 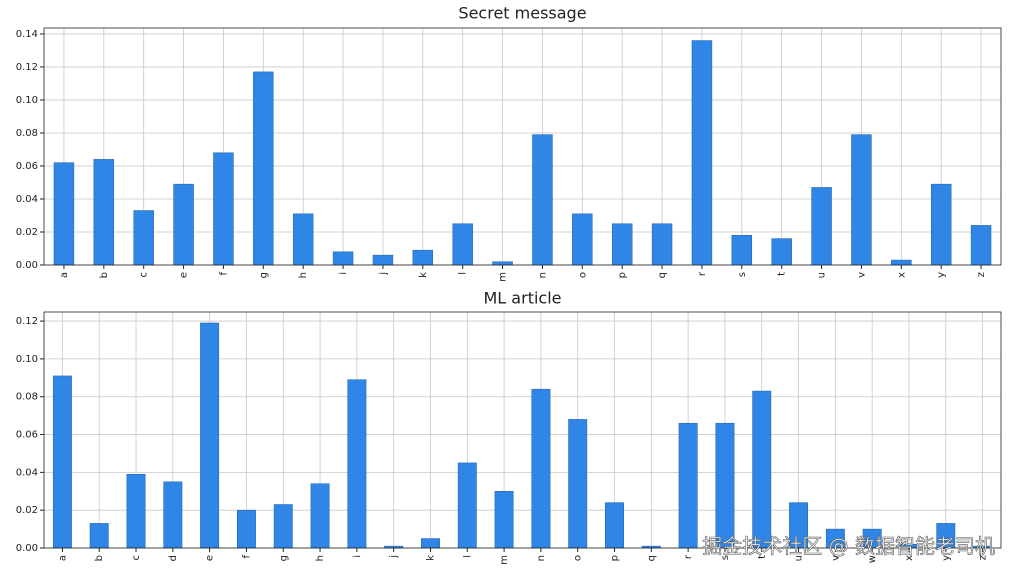 I want to click on x-tick-label: d, so click(x=173, y=558).